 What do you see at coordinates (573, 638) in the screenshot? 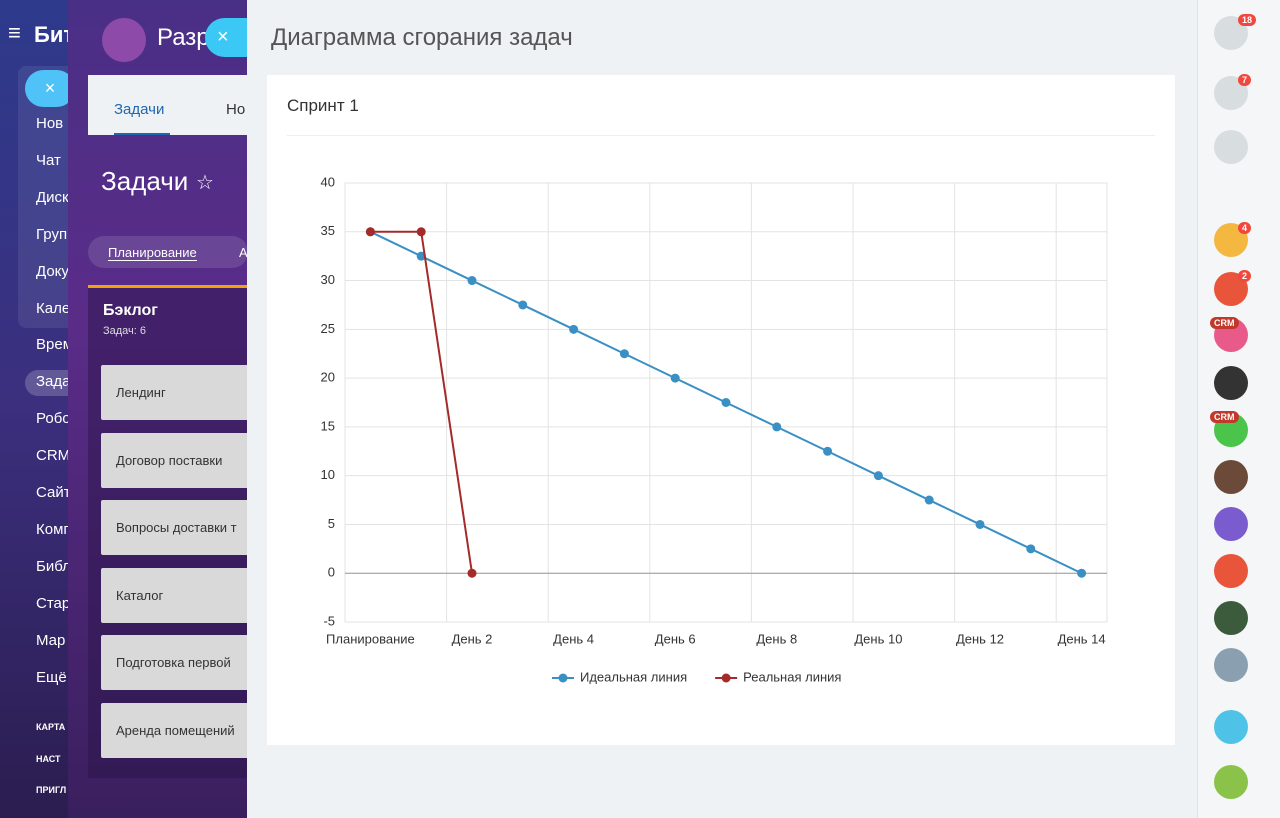
I see `x-tick-label: День 4` at bounding box center [573, 638].